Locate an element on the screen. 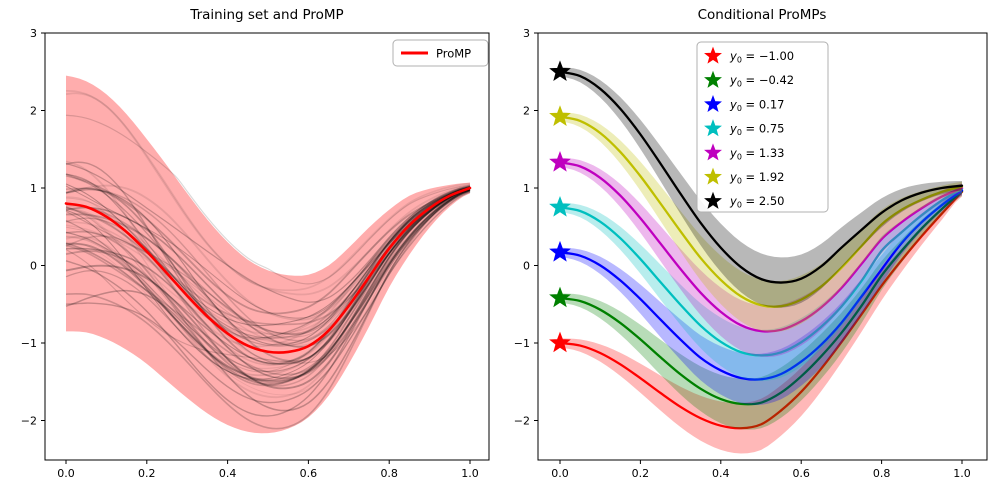 The height and width of the screenshot is (500, 1000). conditional-curve-magenta is located at coordinates (761, 247).